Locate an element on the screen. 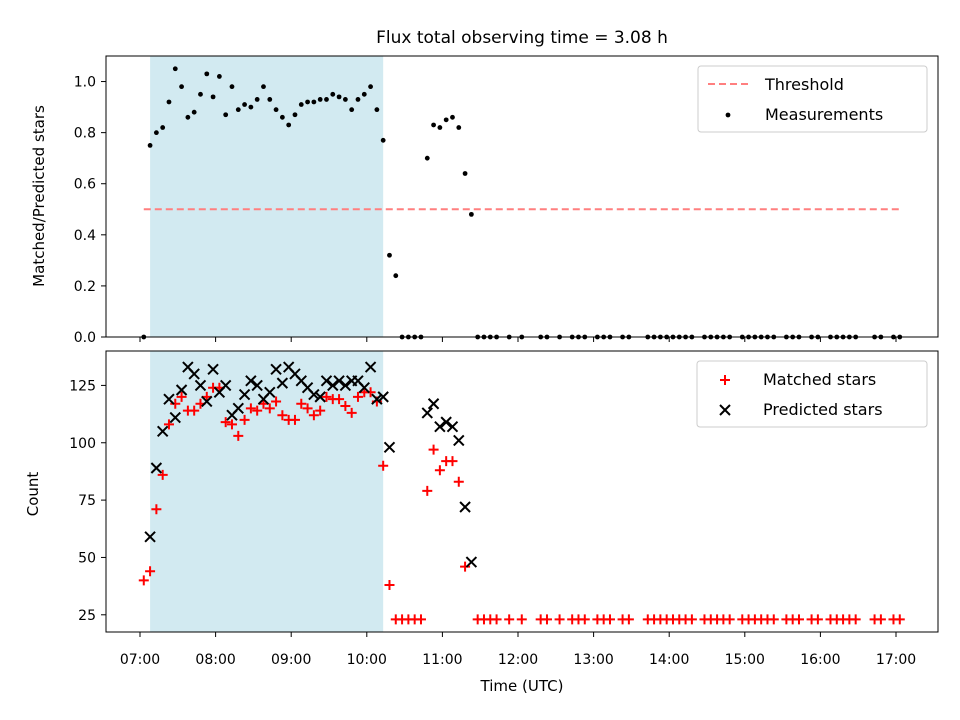 The height and width of the screenshot is (720, 960). y-tick-label: 1.0 is located at coordinates (85, 83).